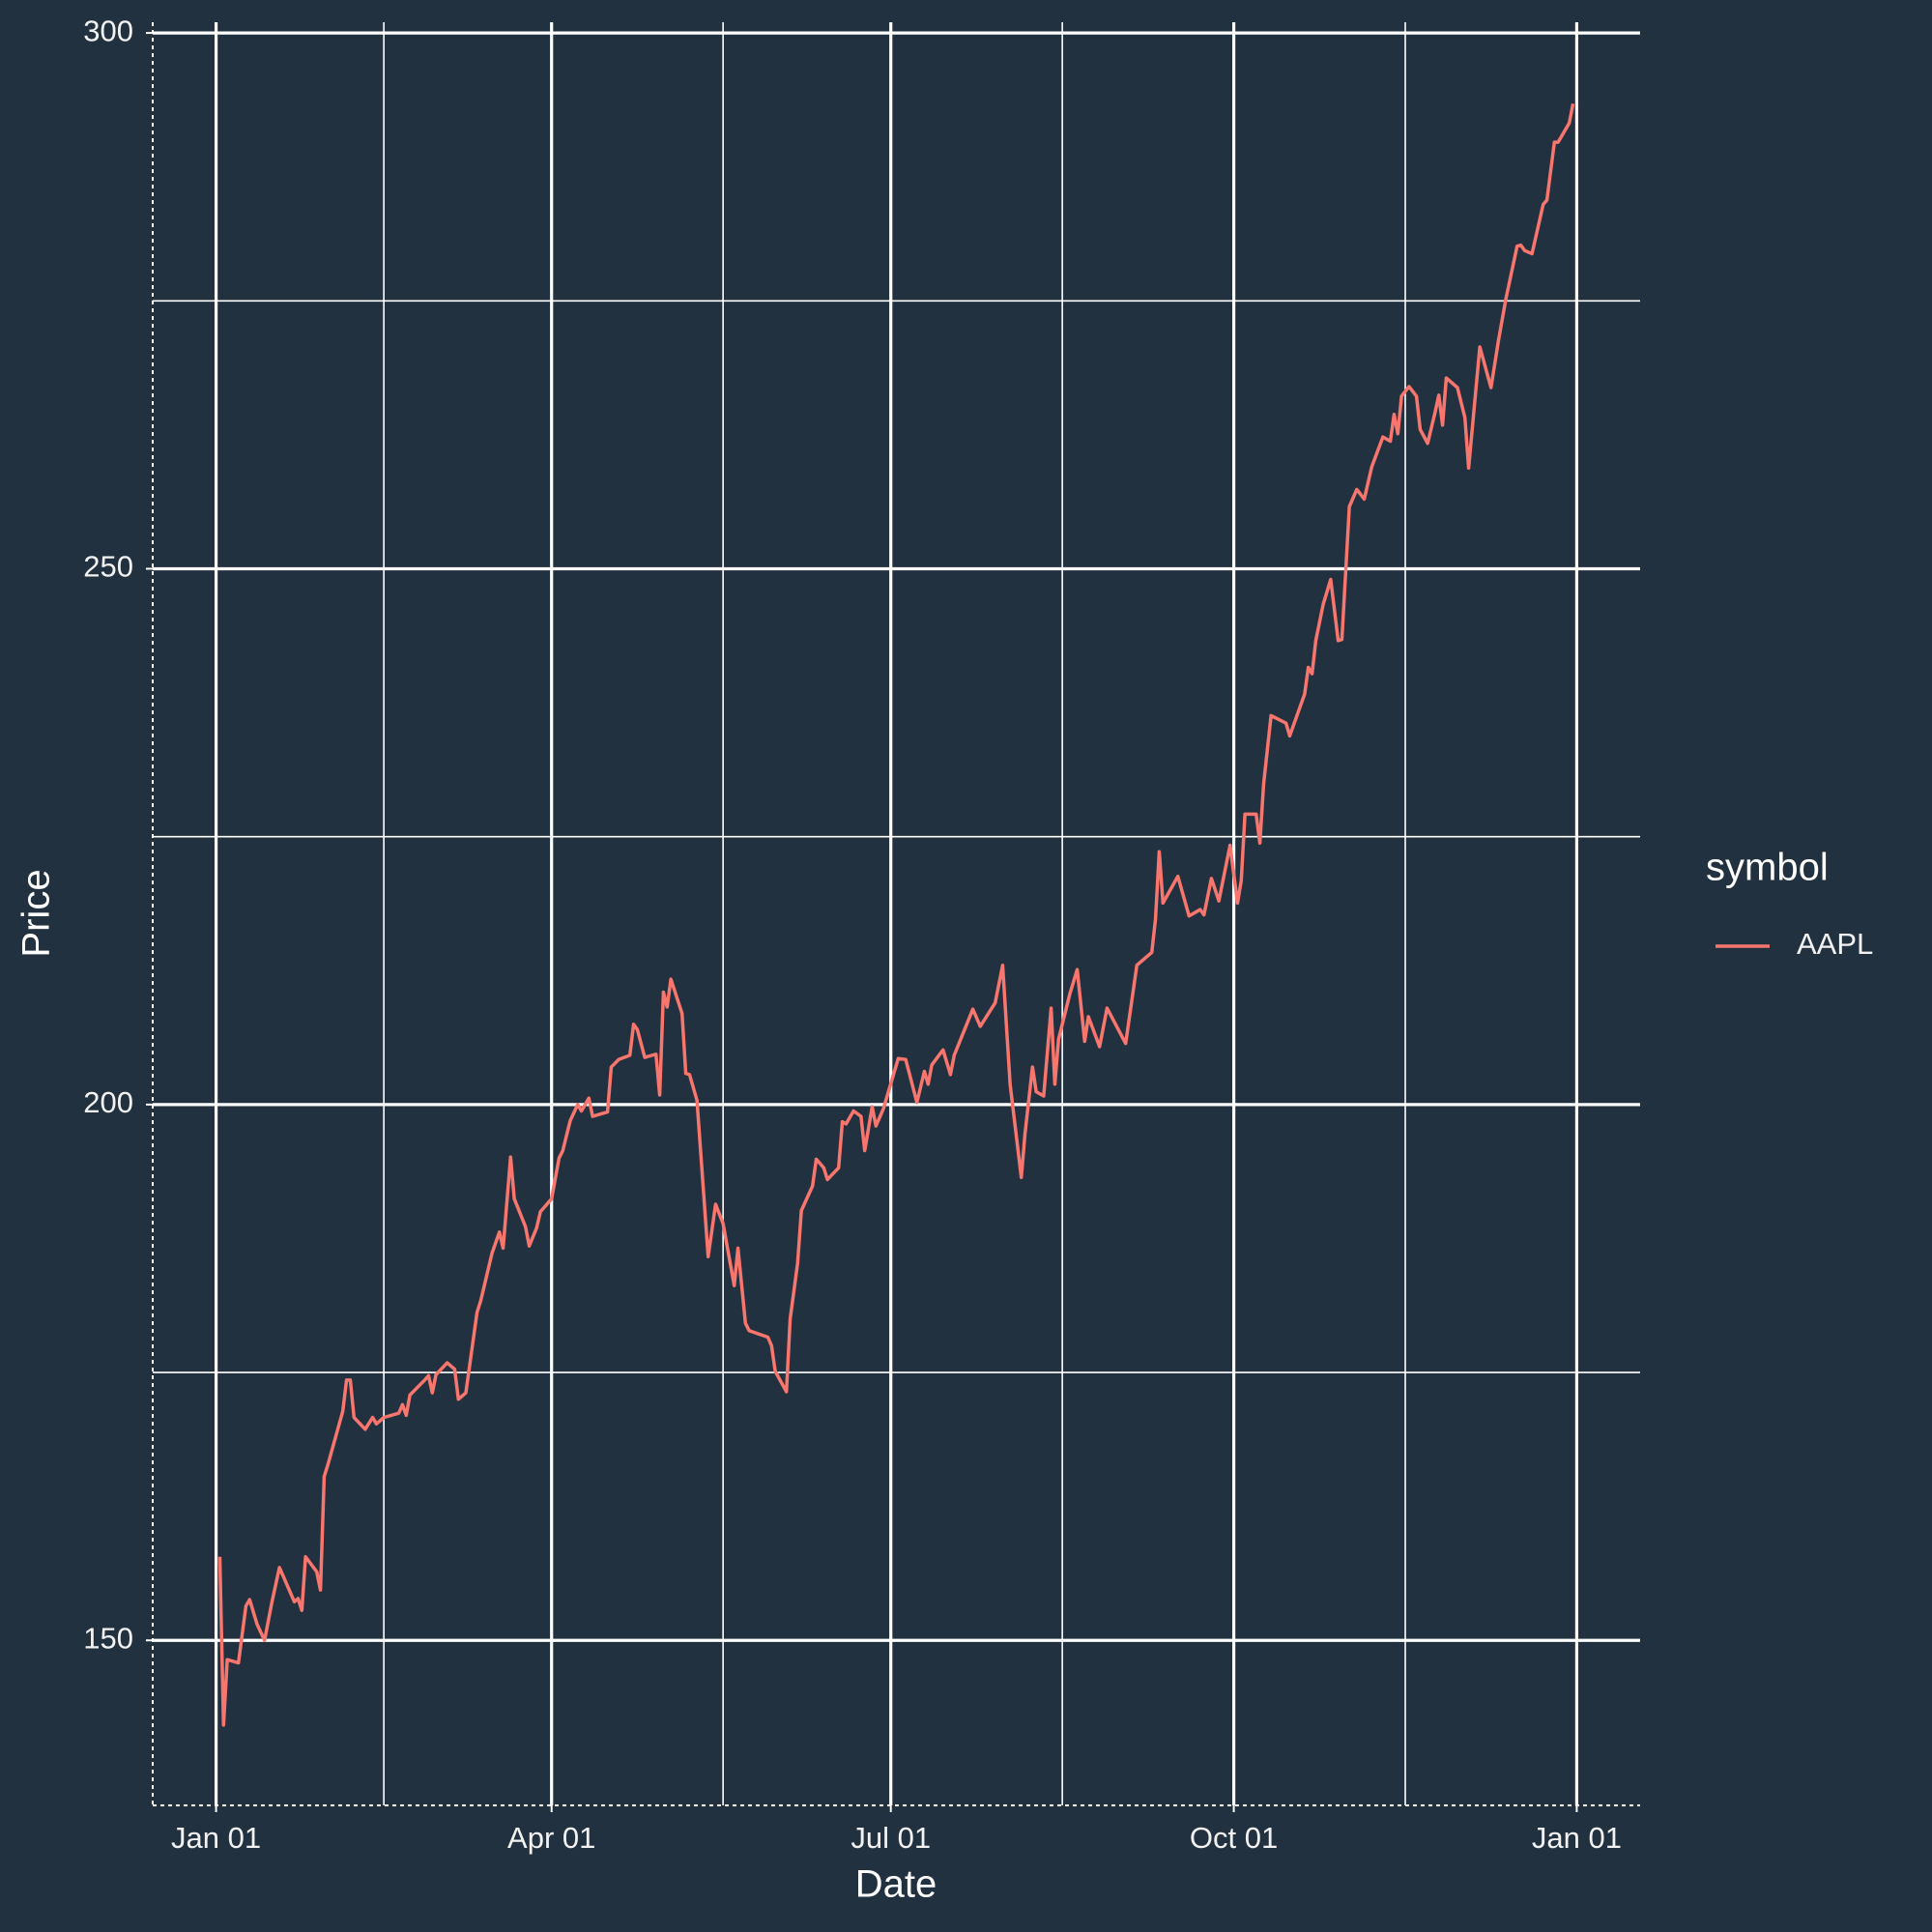  I want to click on legend-label: AAPL, so click(1835, 944).